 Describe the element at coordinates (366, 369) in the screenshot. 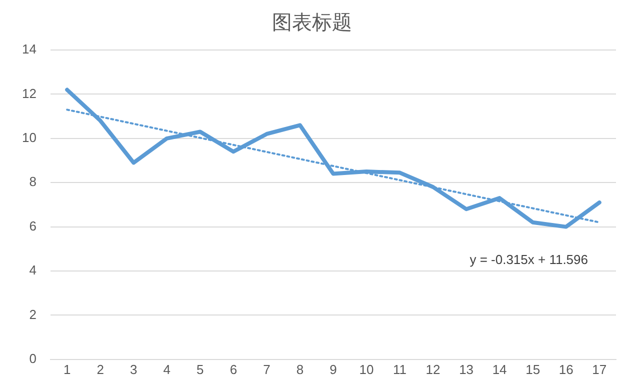

I see `x-tick-label: 10` at that location.